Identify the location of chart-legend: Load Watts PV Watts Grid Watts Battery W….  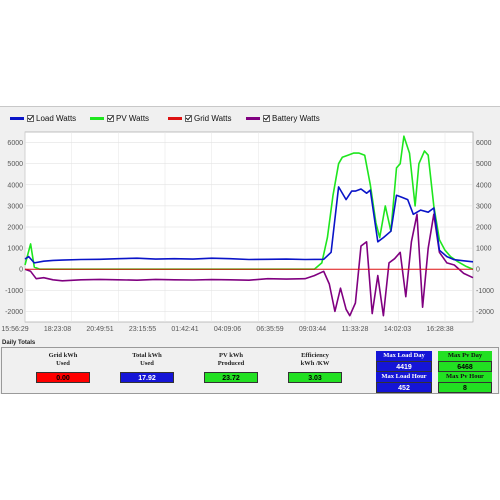
(250, 119).